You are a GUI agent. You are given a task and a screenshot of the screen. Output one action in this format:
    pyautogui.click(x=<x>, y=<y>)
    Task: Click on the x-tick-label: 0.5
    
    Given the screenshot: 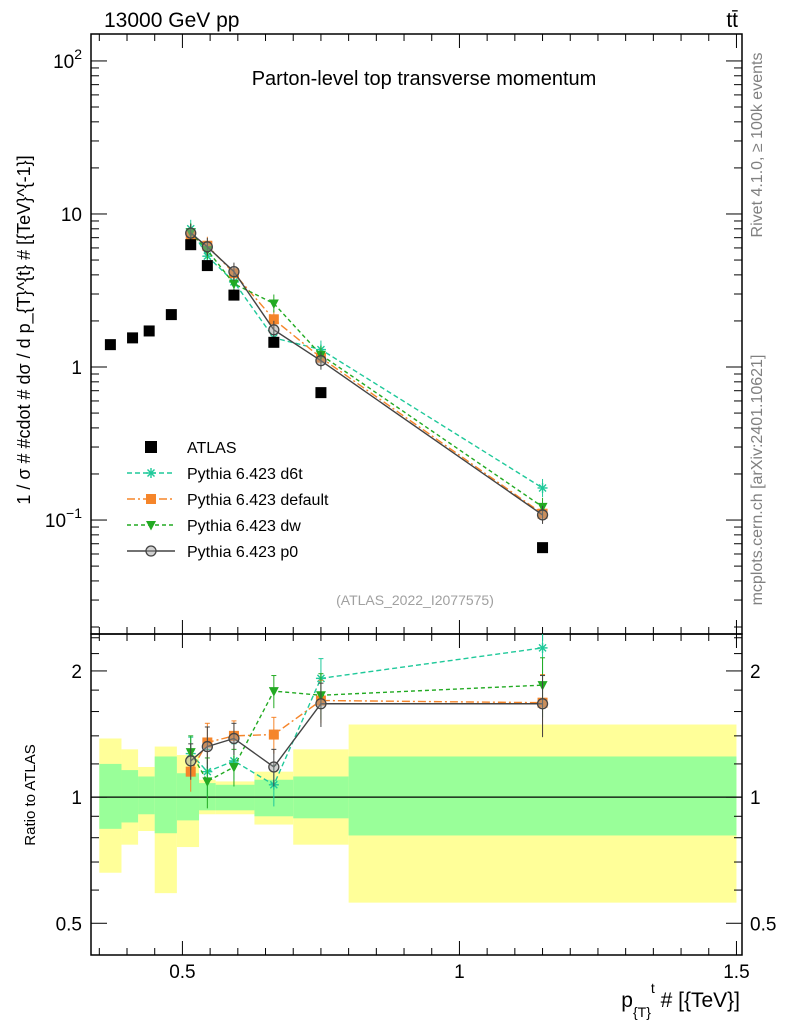 What is the action you would take?
    pyautogui.click(x=182, y=972)
    